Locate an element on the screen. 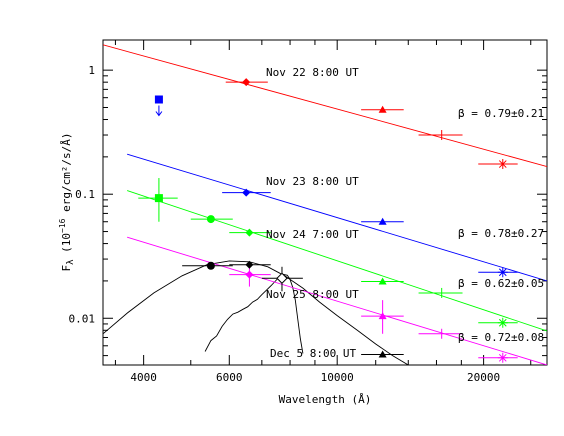 This screenshot has width=564, height=436. beta-label: β = 0.62±0.05 is located at coordinates (501, 283).